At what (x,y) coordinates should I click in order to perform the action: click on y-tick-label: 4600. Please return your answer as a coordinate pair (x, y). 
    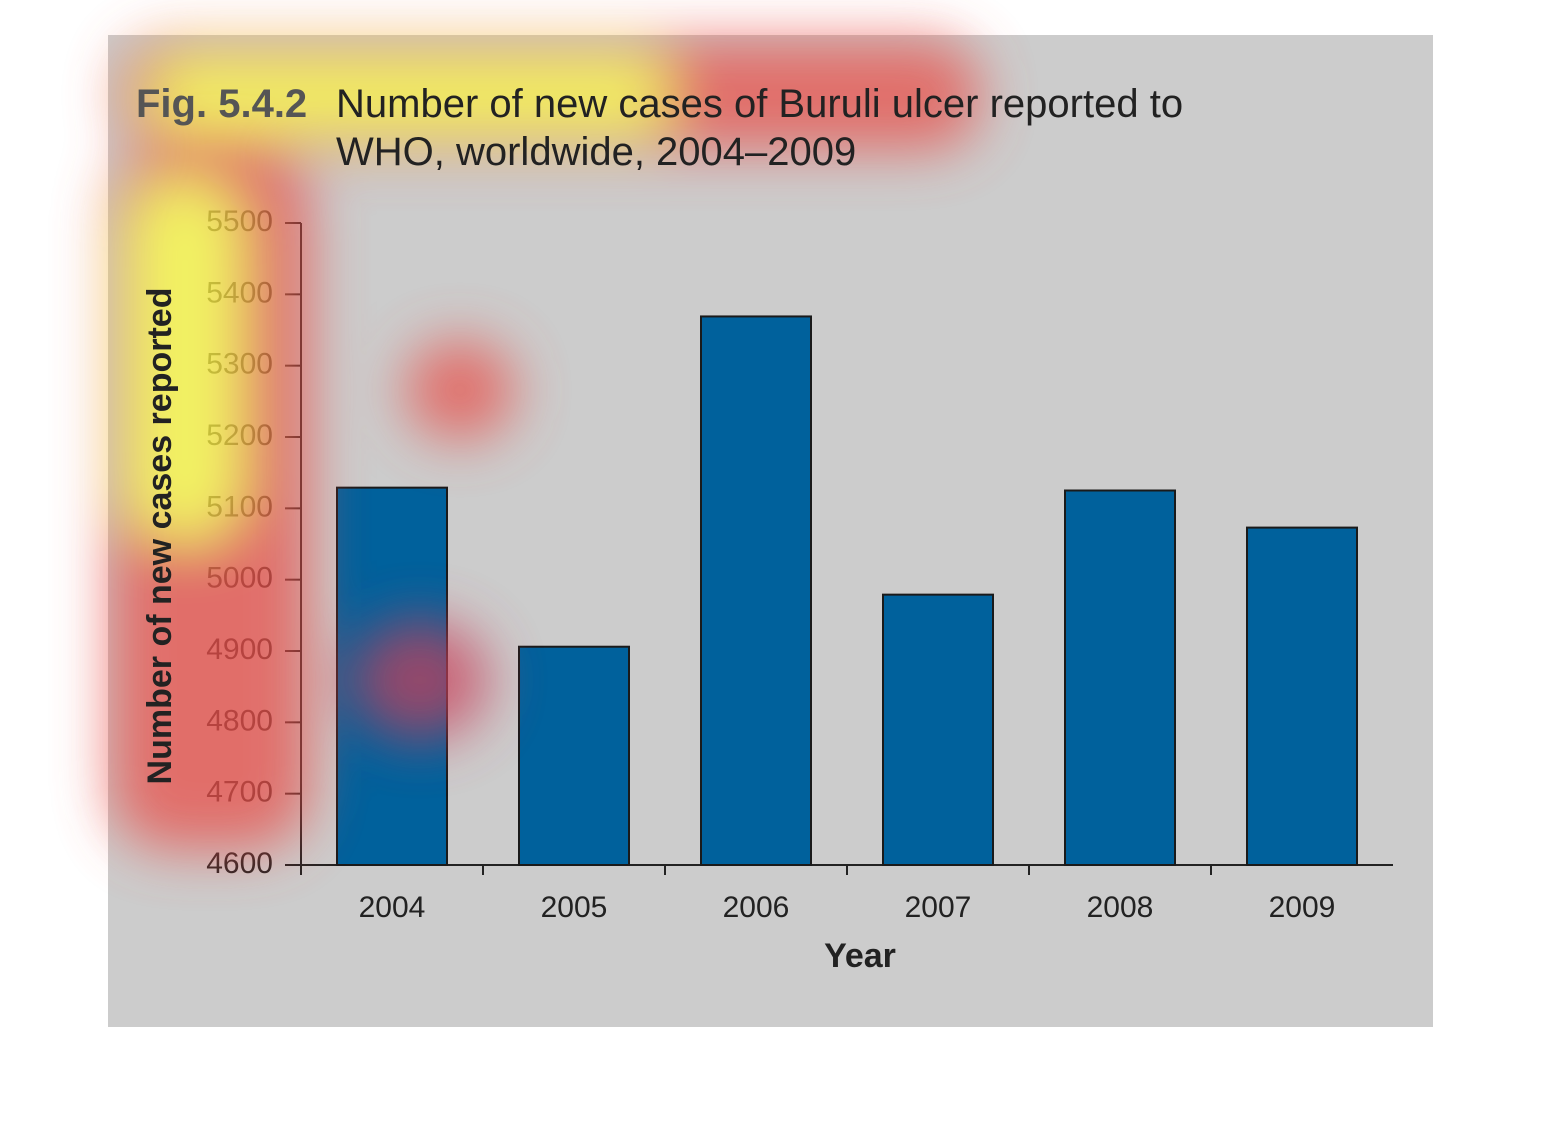
    Looking at the image, I should click on (239, 863).